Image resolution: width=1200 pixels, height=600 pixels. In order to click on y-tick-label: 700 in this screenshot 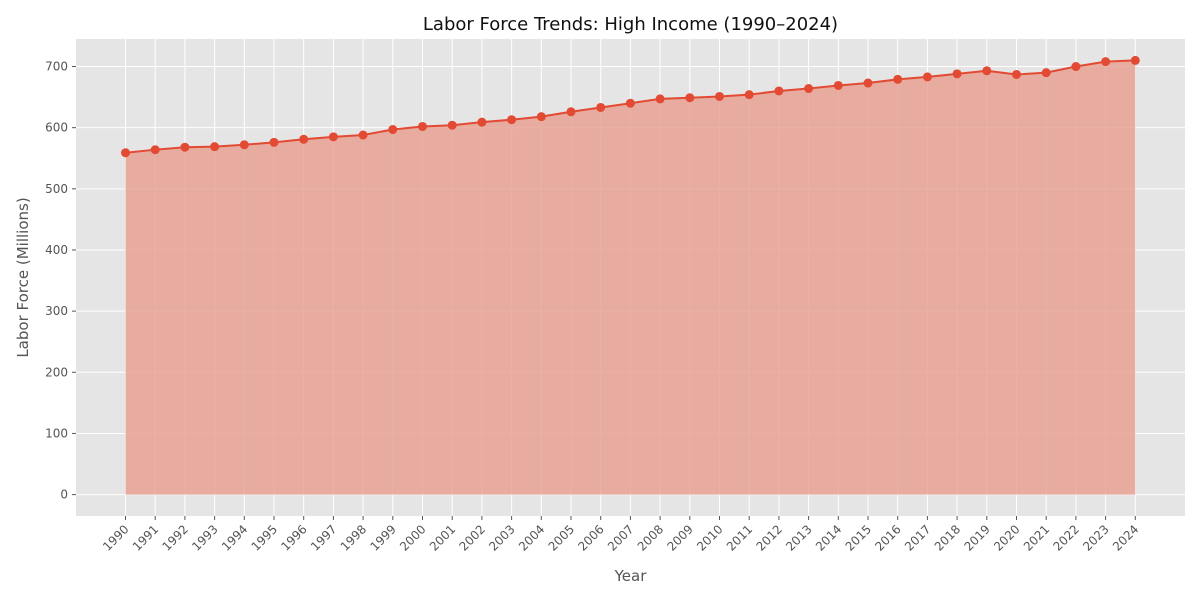, I will do `click(56, 67)`.